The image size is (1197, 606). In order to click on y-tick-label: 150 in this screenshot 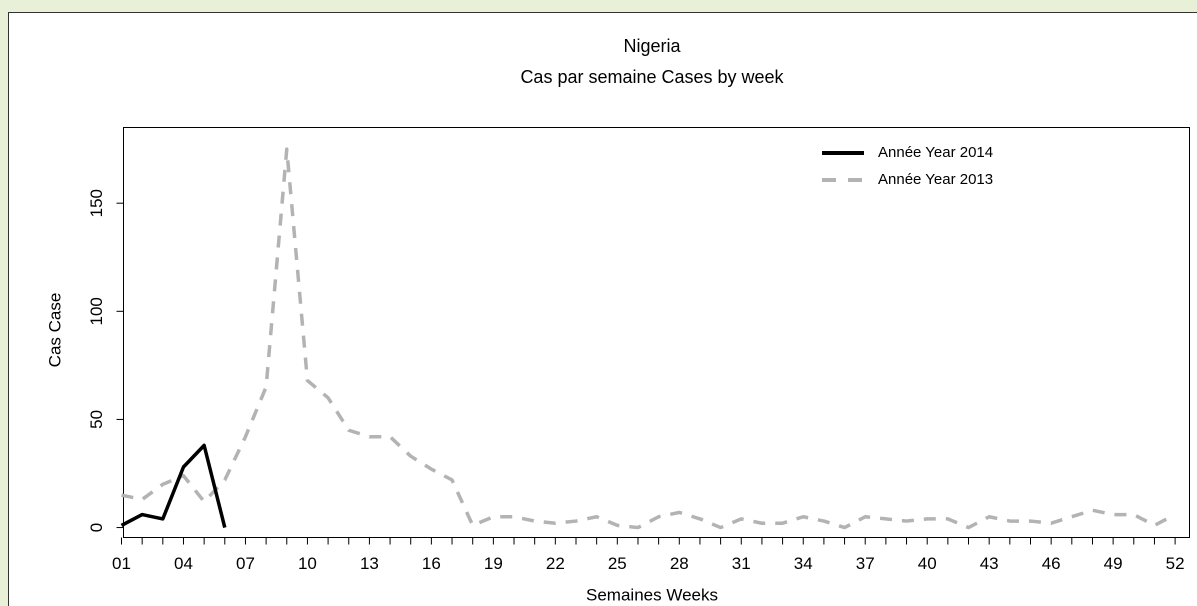, I will do `click(96, 203)`.